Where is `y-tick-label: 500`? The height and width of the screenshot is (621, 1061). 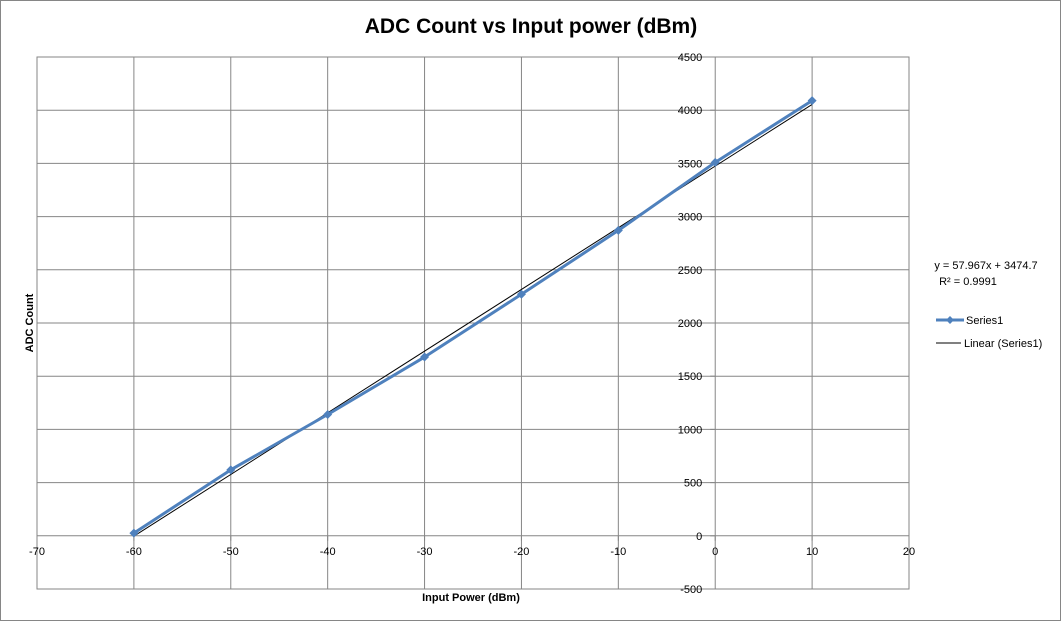 y-tick-label: 500 is located at coordinates (693, 484).